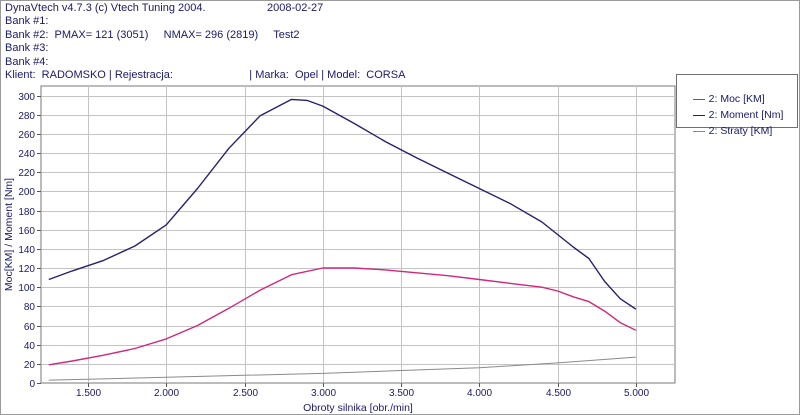 The image size is (800, 415). What do you see at coordinates (27, 48) in the screenshot?
I see `bank-3-line: Bank #3:` at bounding box center [27, 48].